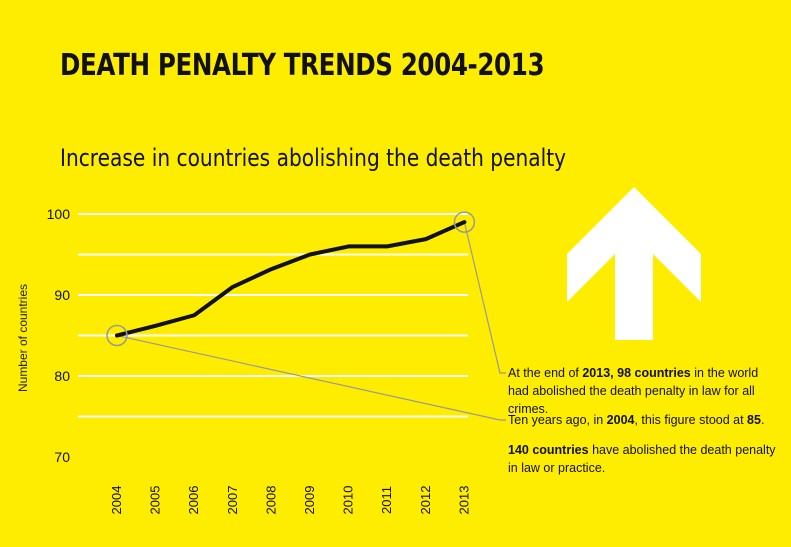 The width and height of the screenshot is (791, 547). What do you see at coordinates (193, 500) in the screenshot?
I see `x-tick-label: 2006` at bounding box center [193, 500].